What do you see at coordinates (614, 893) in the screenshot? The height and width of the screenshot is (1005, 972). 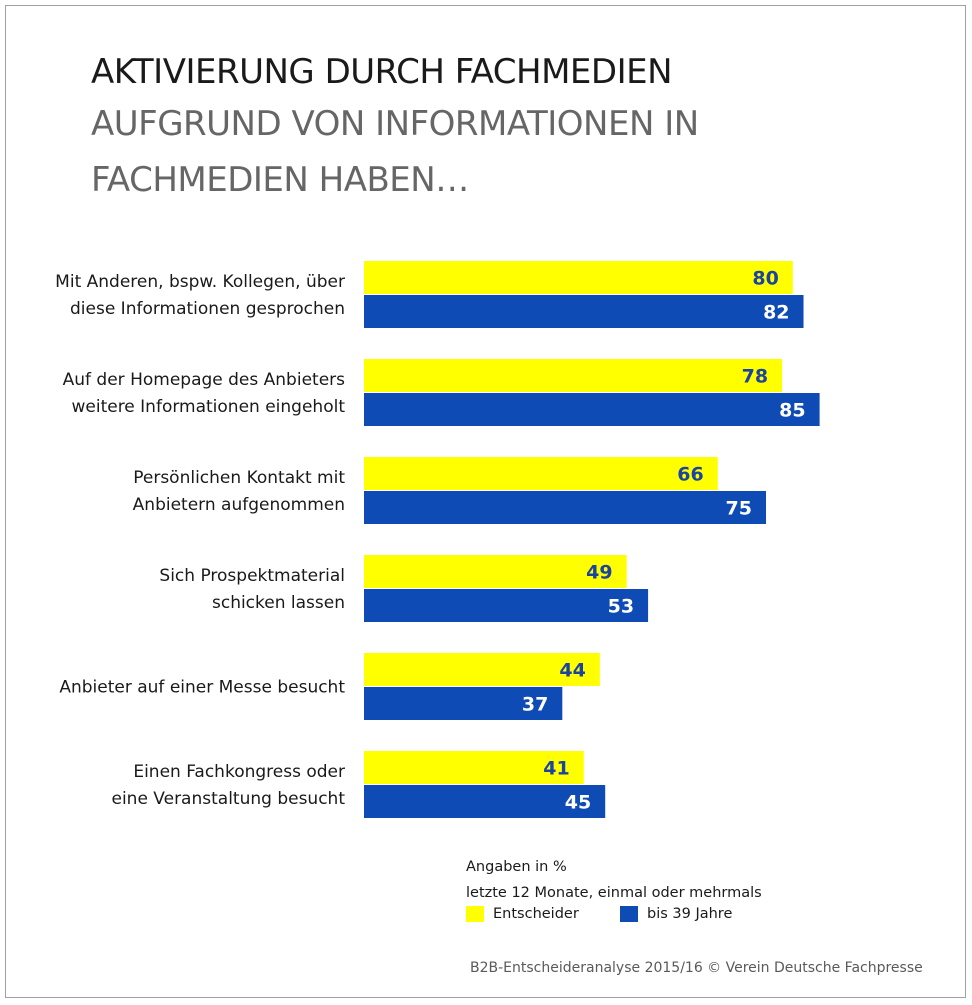 I see `period-note: letzte 12 Monate, einmal oder mehrmals` at bounding box center [614, 893].